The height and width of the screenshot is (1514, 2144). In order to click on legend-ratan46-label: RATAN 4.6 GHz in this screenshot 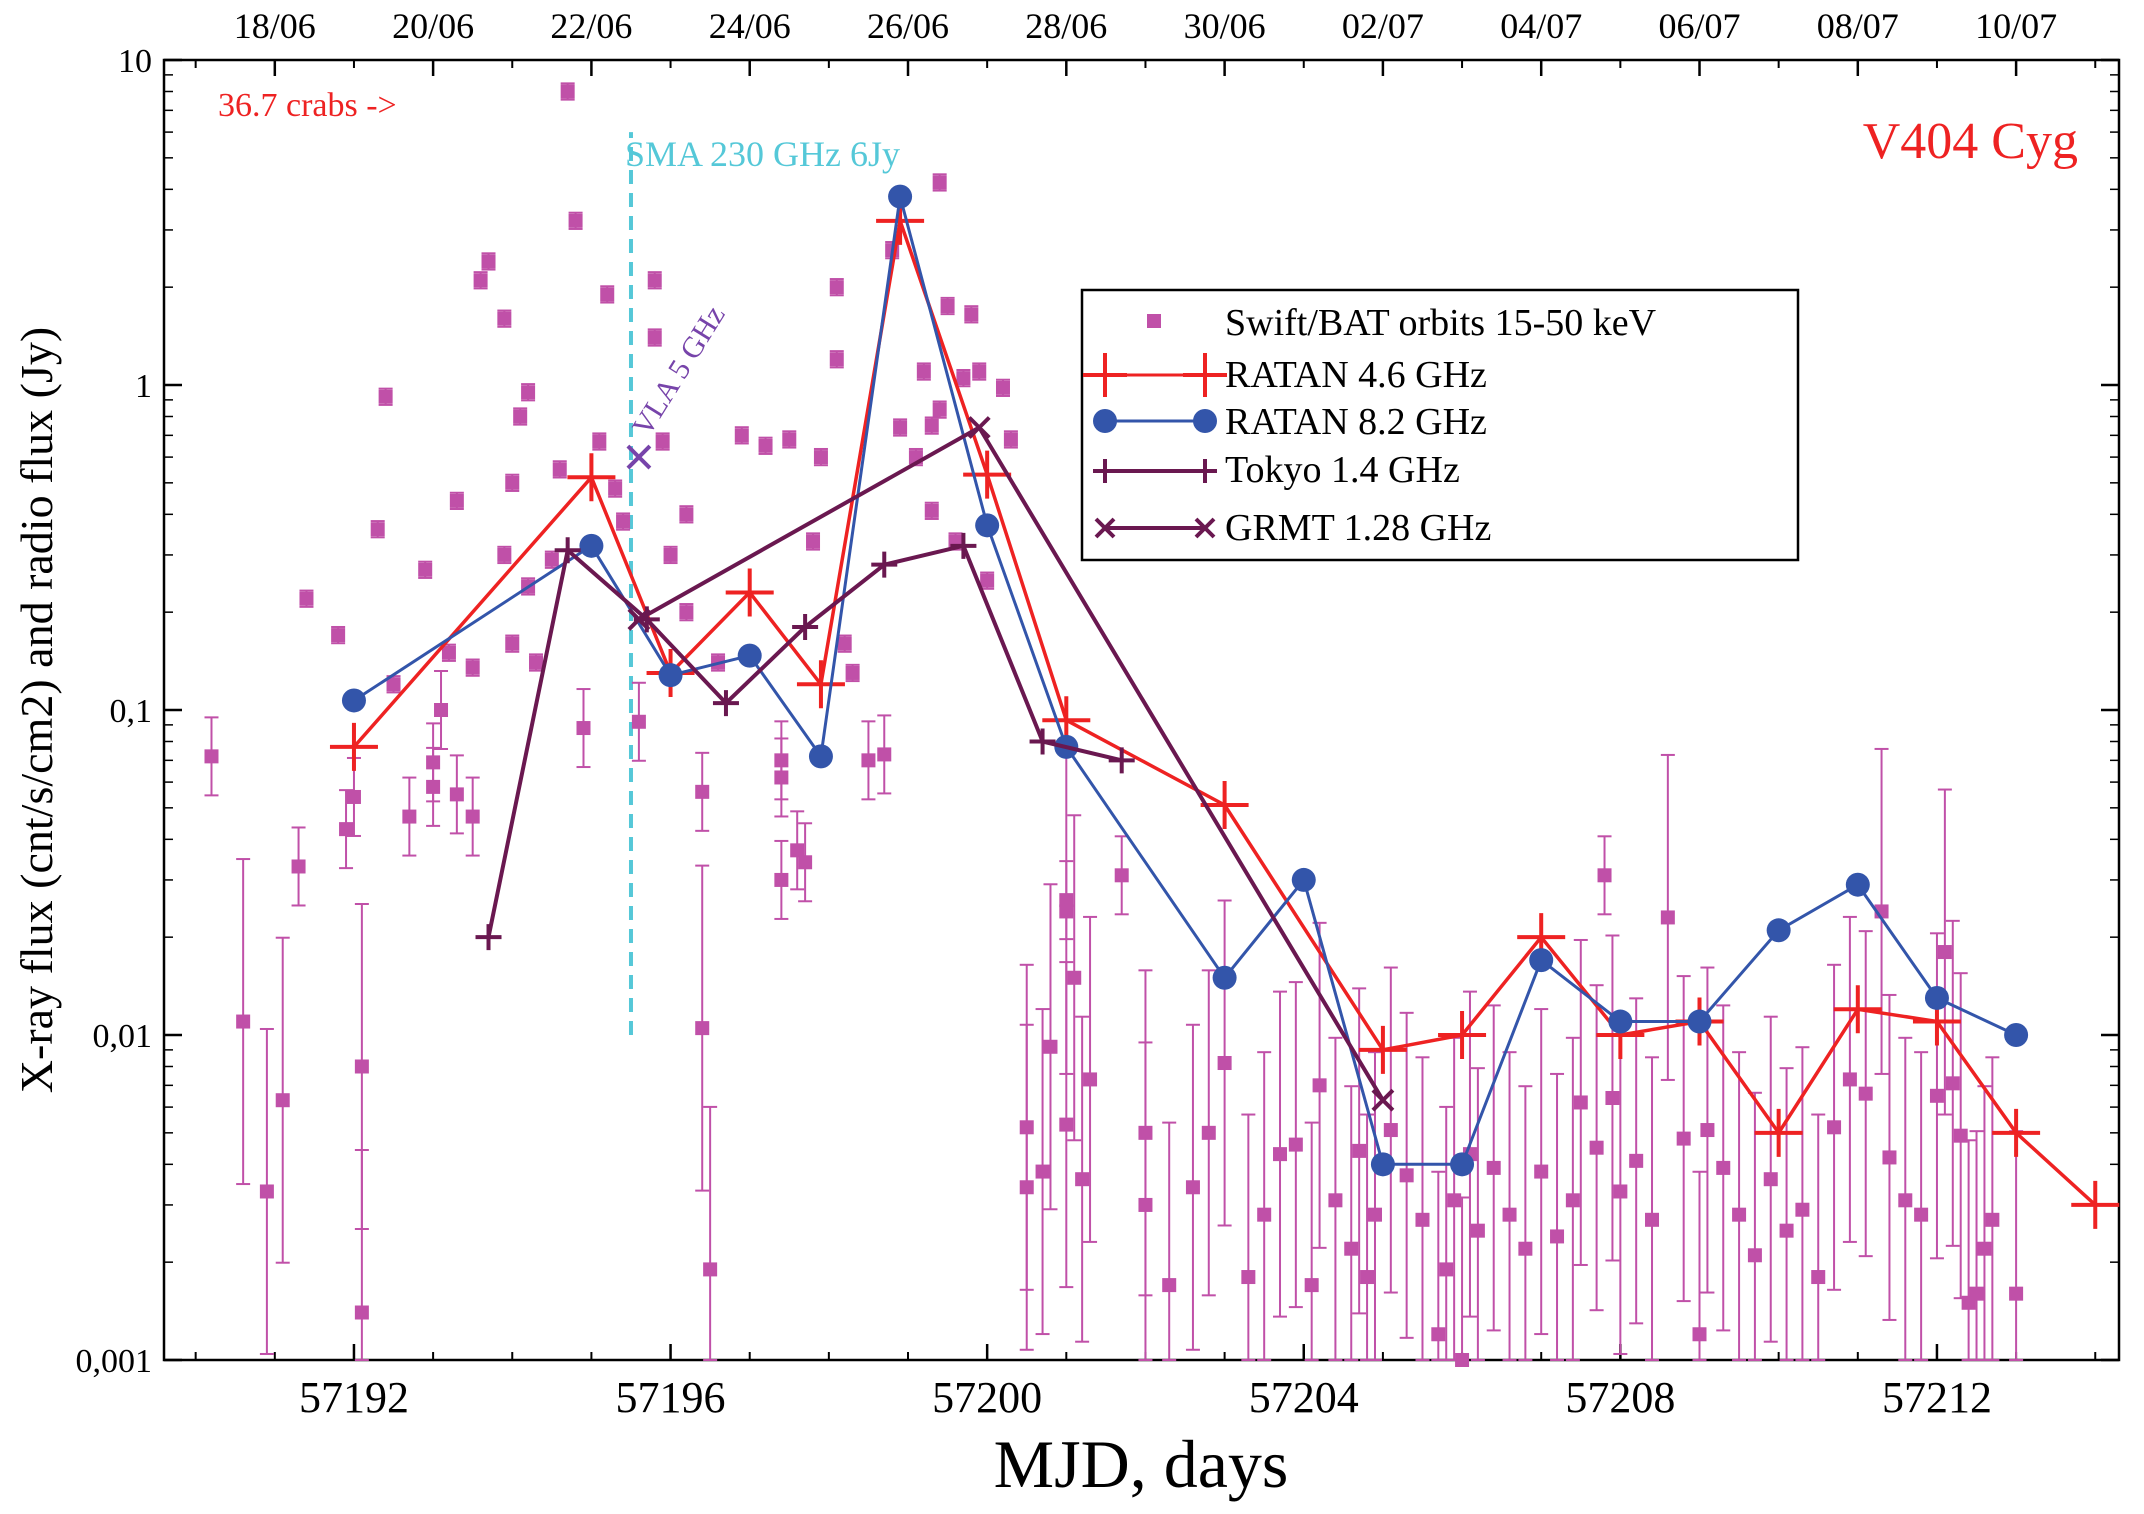, I will do `click(1356, 375)`.